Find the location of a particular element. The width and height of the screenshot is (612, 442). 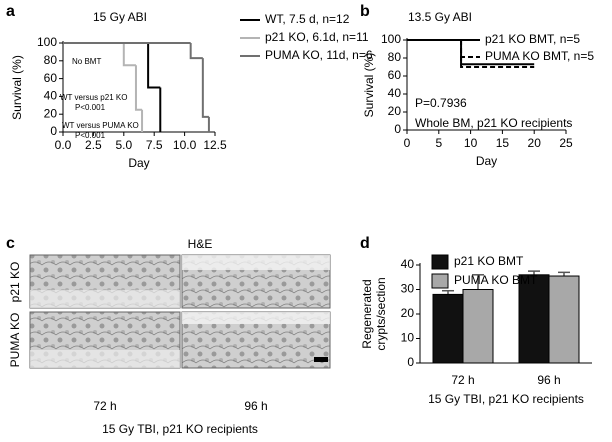

legend-label: PUMA KO, 11d, n=6 is located at coordinates (319, 55).